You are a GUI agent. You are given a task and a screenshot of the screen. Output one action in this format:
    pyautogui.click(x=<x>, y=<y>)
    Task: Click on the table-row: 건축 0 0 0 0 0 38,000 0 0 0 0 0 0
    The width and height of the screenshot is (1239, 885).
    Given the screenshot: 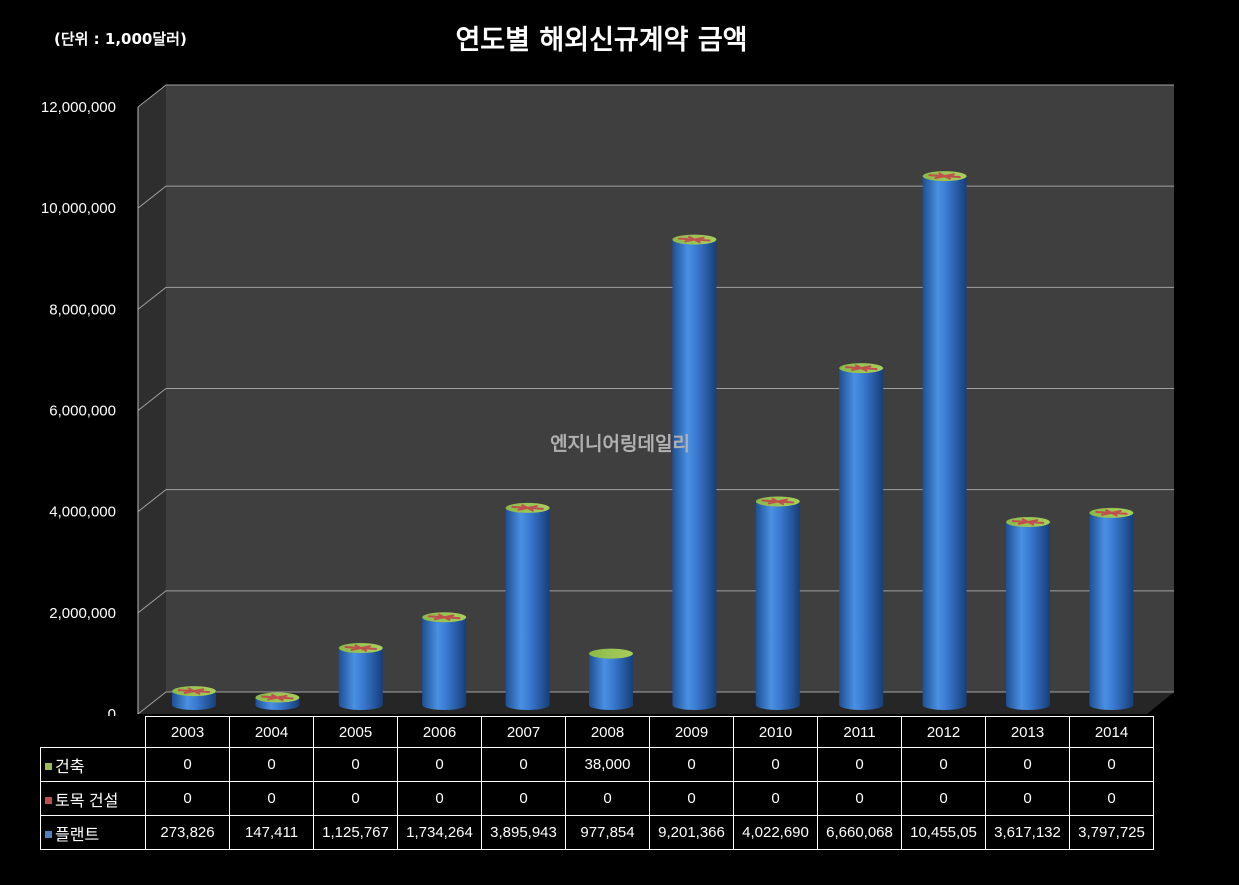 What is the action you would take?
    pyautogui.click(x=597, y=764)
    